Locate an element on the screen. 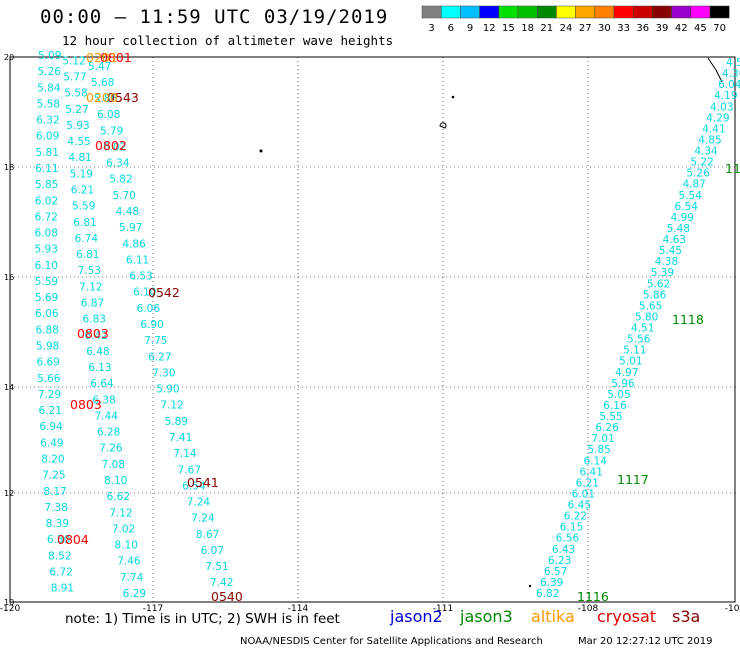 Image resolution: width=740 pixels, height=650 pixels. swh-value-west: 6.21 is located at coordinates (50, 411).